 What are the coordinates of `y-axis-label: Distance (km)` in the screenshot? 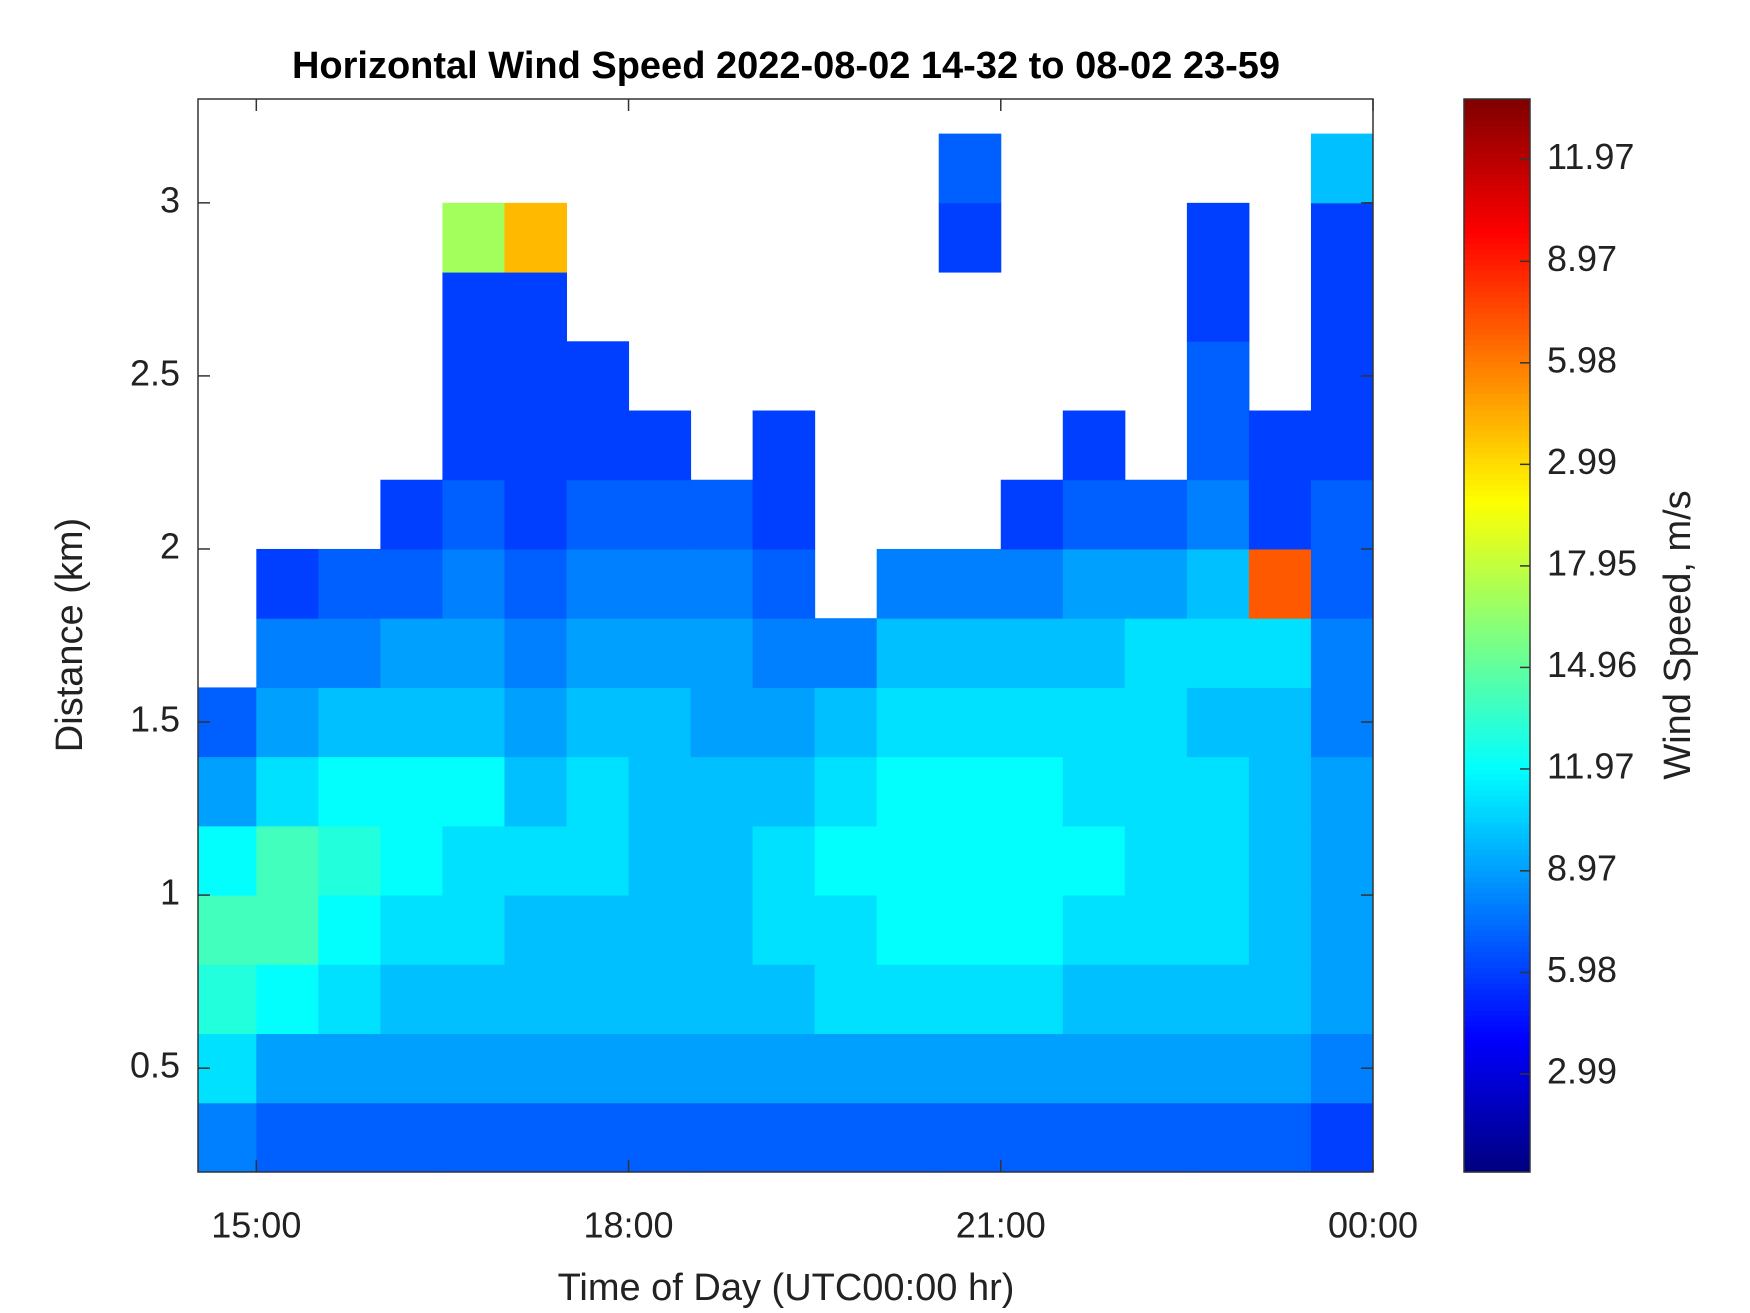 It's located at (70, 635).